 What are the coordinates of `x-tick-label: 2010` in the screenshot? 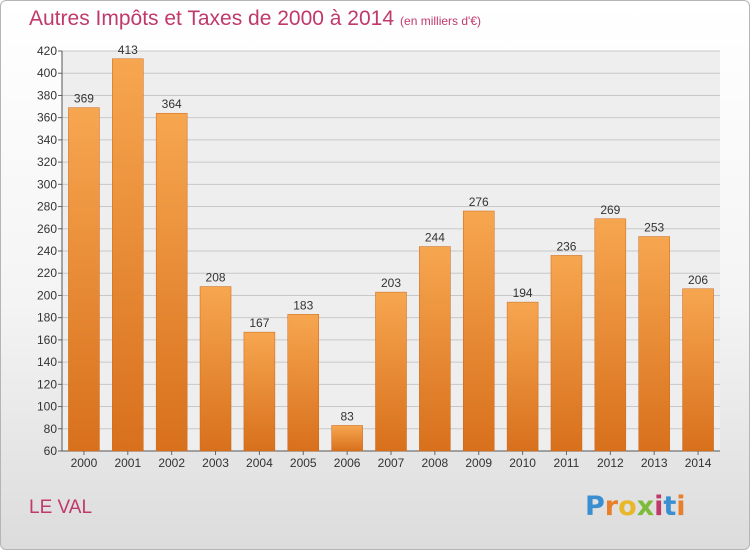 It's located at (522, 463).